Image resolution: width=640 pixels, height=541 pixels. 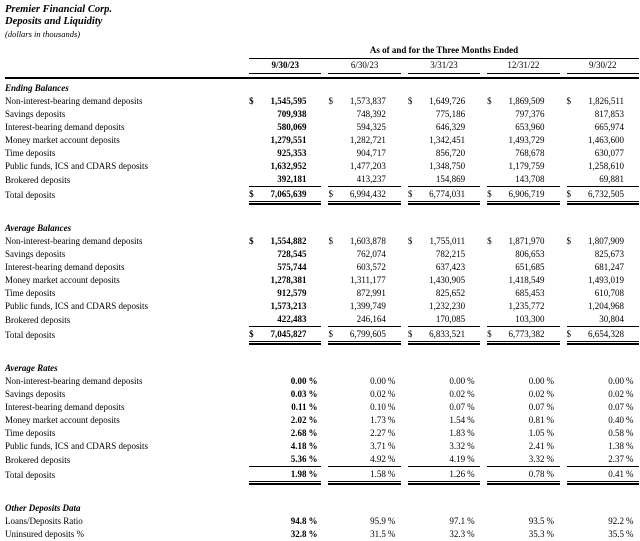 I want to click on cell-6/30/23: 95.9%, so click(x=360, y=521).